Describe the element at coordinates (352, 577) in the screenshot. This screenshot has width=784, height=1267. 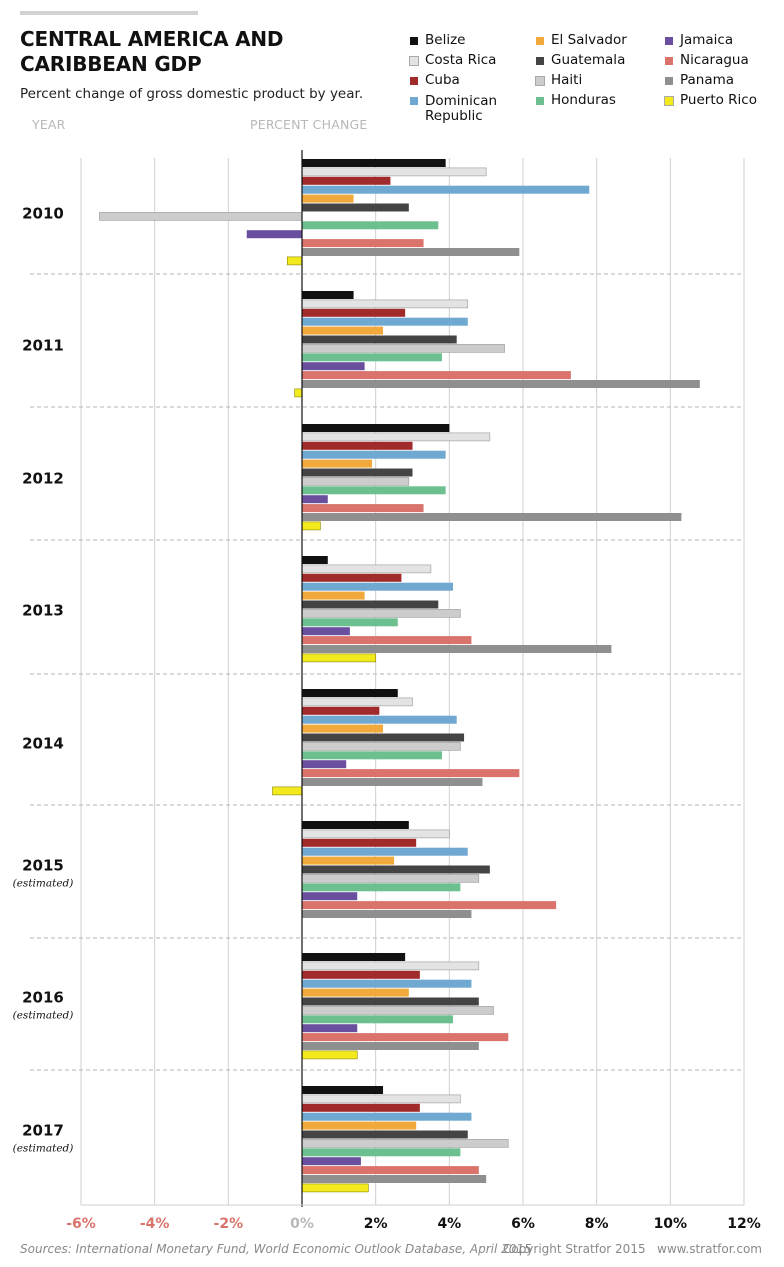
I see `bar-2013-cuba` at that location.